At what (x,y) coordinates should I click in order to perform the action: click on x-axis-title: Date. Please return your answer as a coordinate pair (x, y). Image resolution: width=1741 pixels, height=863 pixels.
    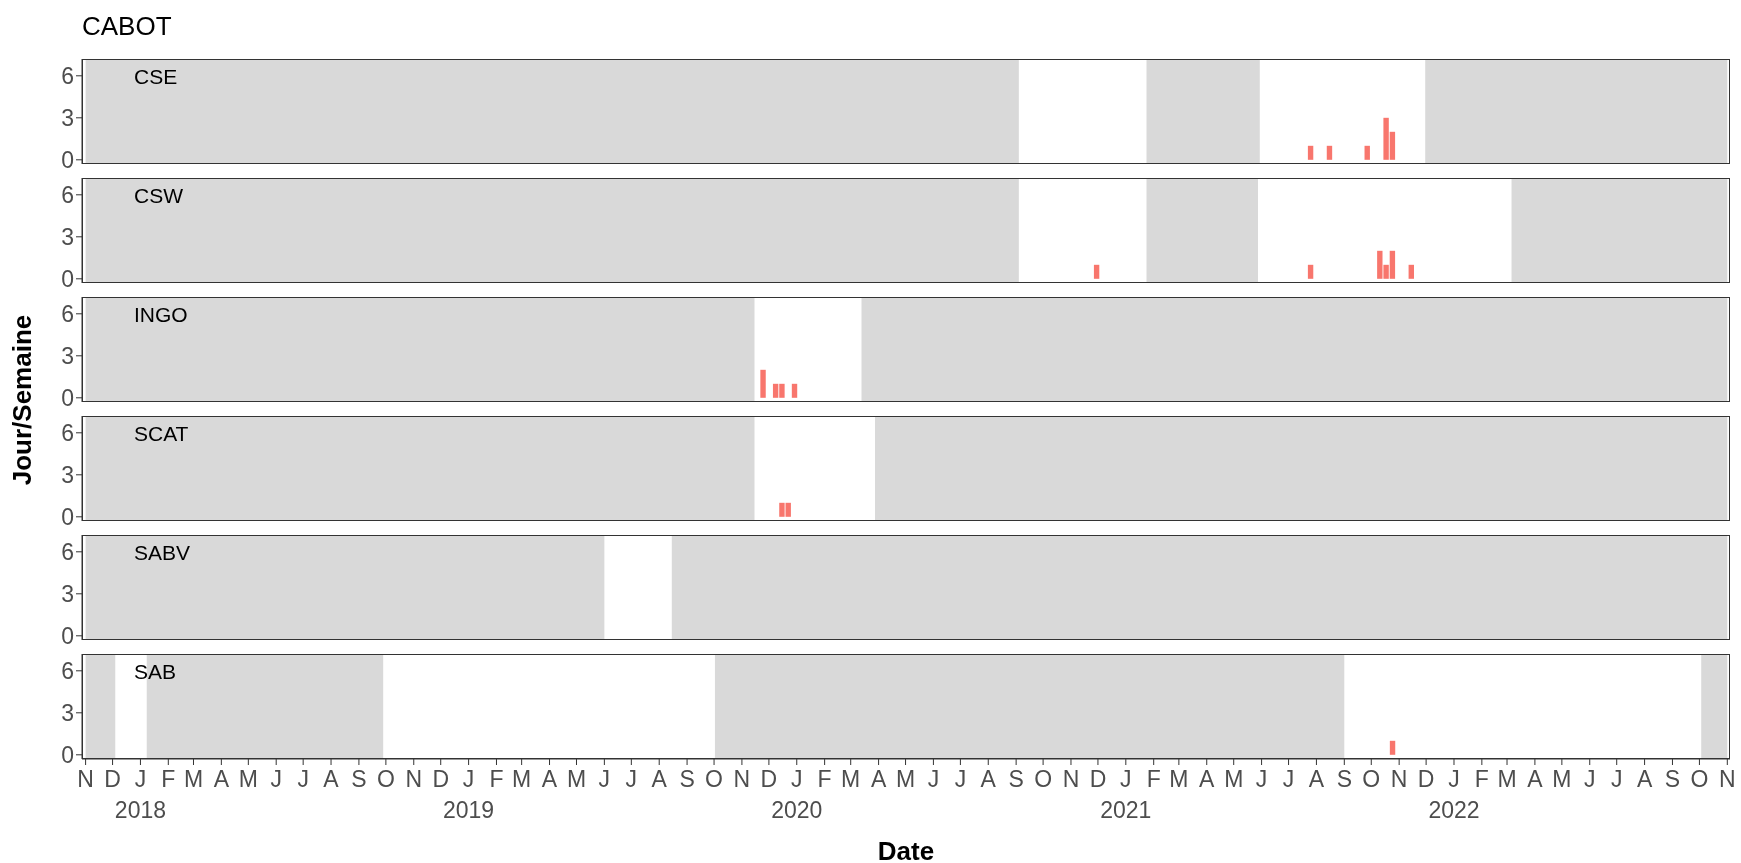
    Looking at the image, I should click on (906, 849).